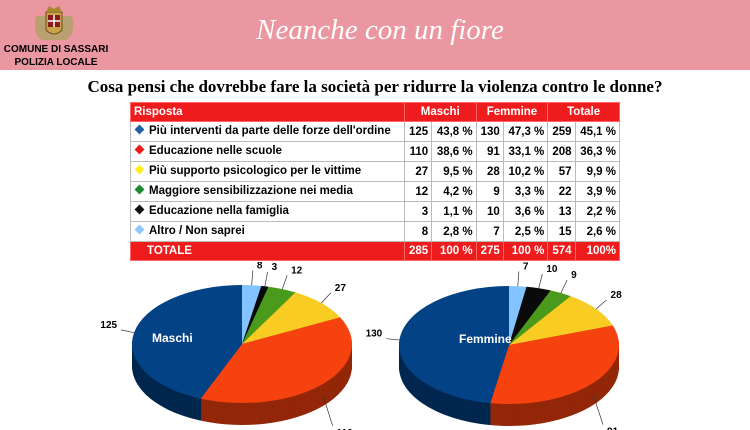 The height and width of the screenshot is (430, 750). I want to click on total-row: TOTALE 285 100 % 275 100 % 574 100%, so click(375, 251).